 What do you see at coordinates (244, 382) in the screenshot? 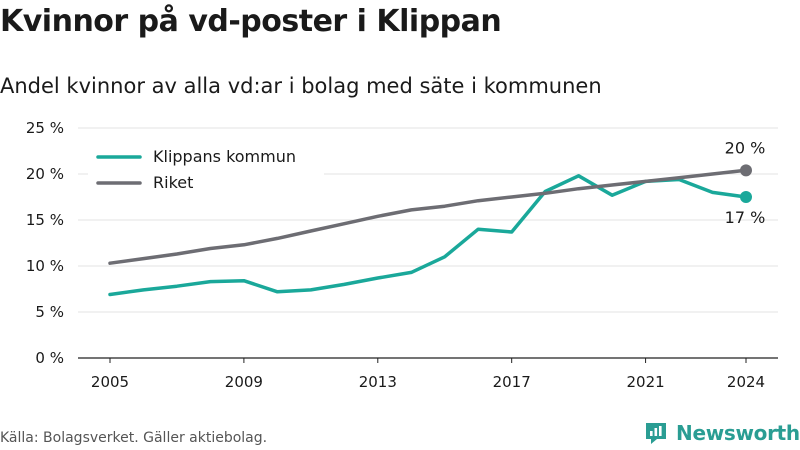
I see `x-tick-label: 2009` at bounding box center [244, 382].